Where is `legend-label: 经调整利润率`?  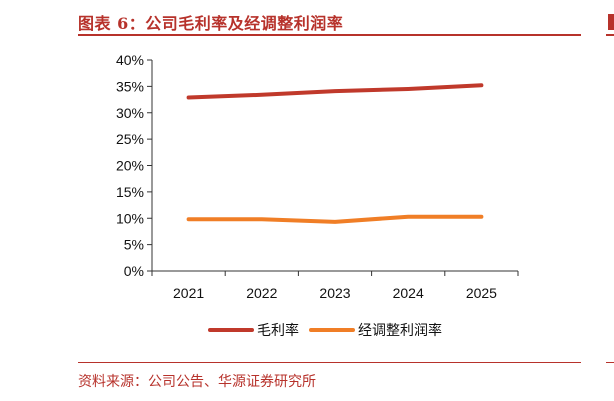 legend-label: 经调整利润率 is located at coordinates (400, 330).